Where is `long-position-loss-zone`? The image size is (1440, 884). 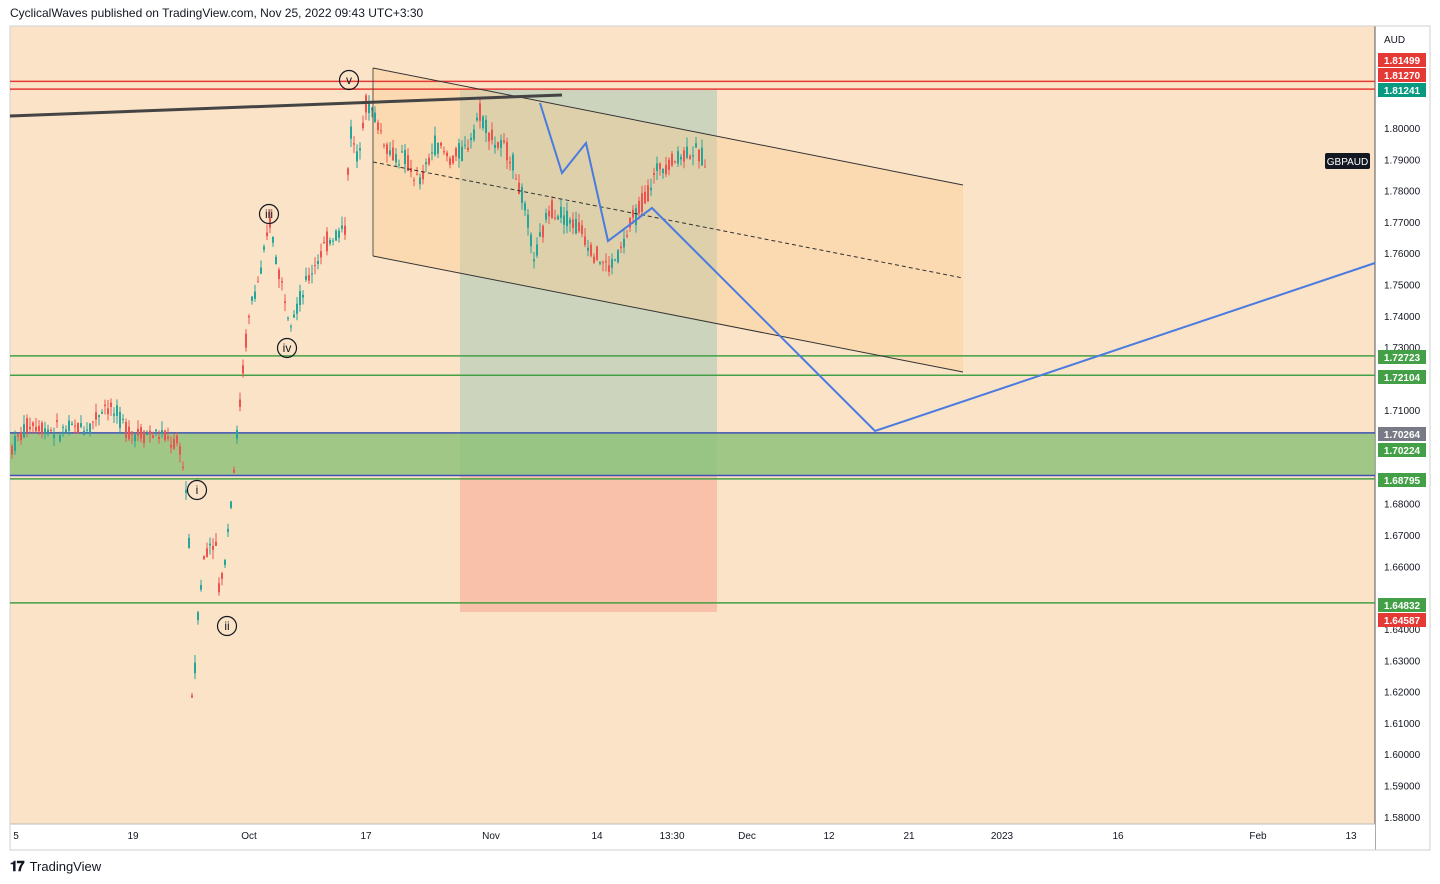
long-position-loss-zone is located at coordinates (588, 544).